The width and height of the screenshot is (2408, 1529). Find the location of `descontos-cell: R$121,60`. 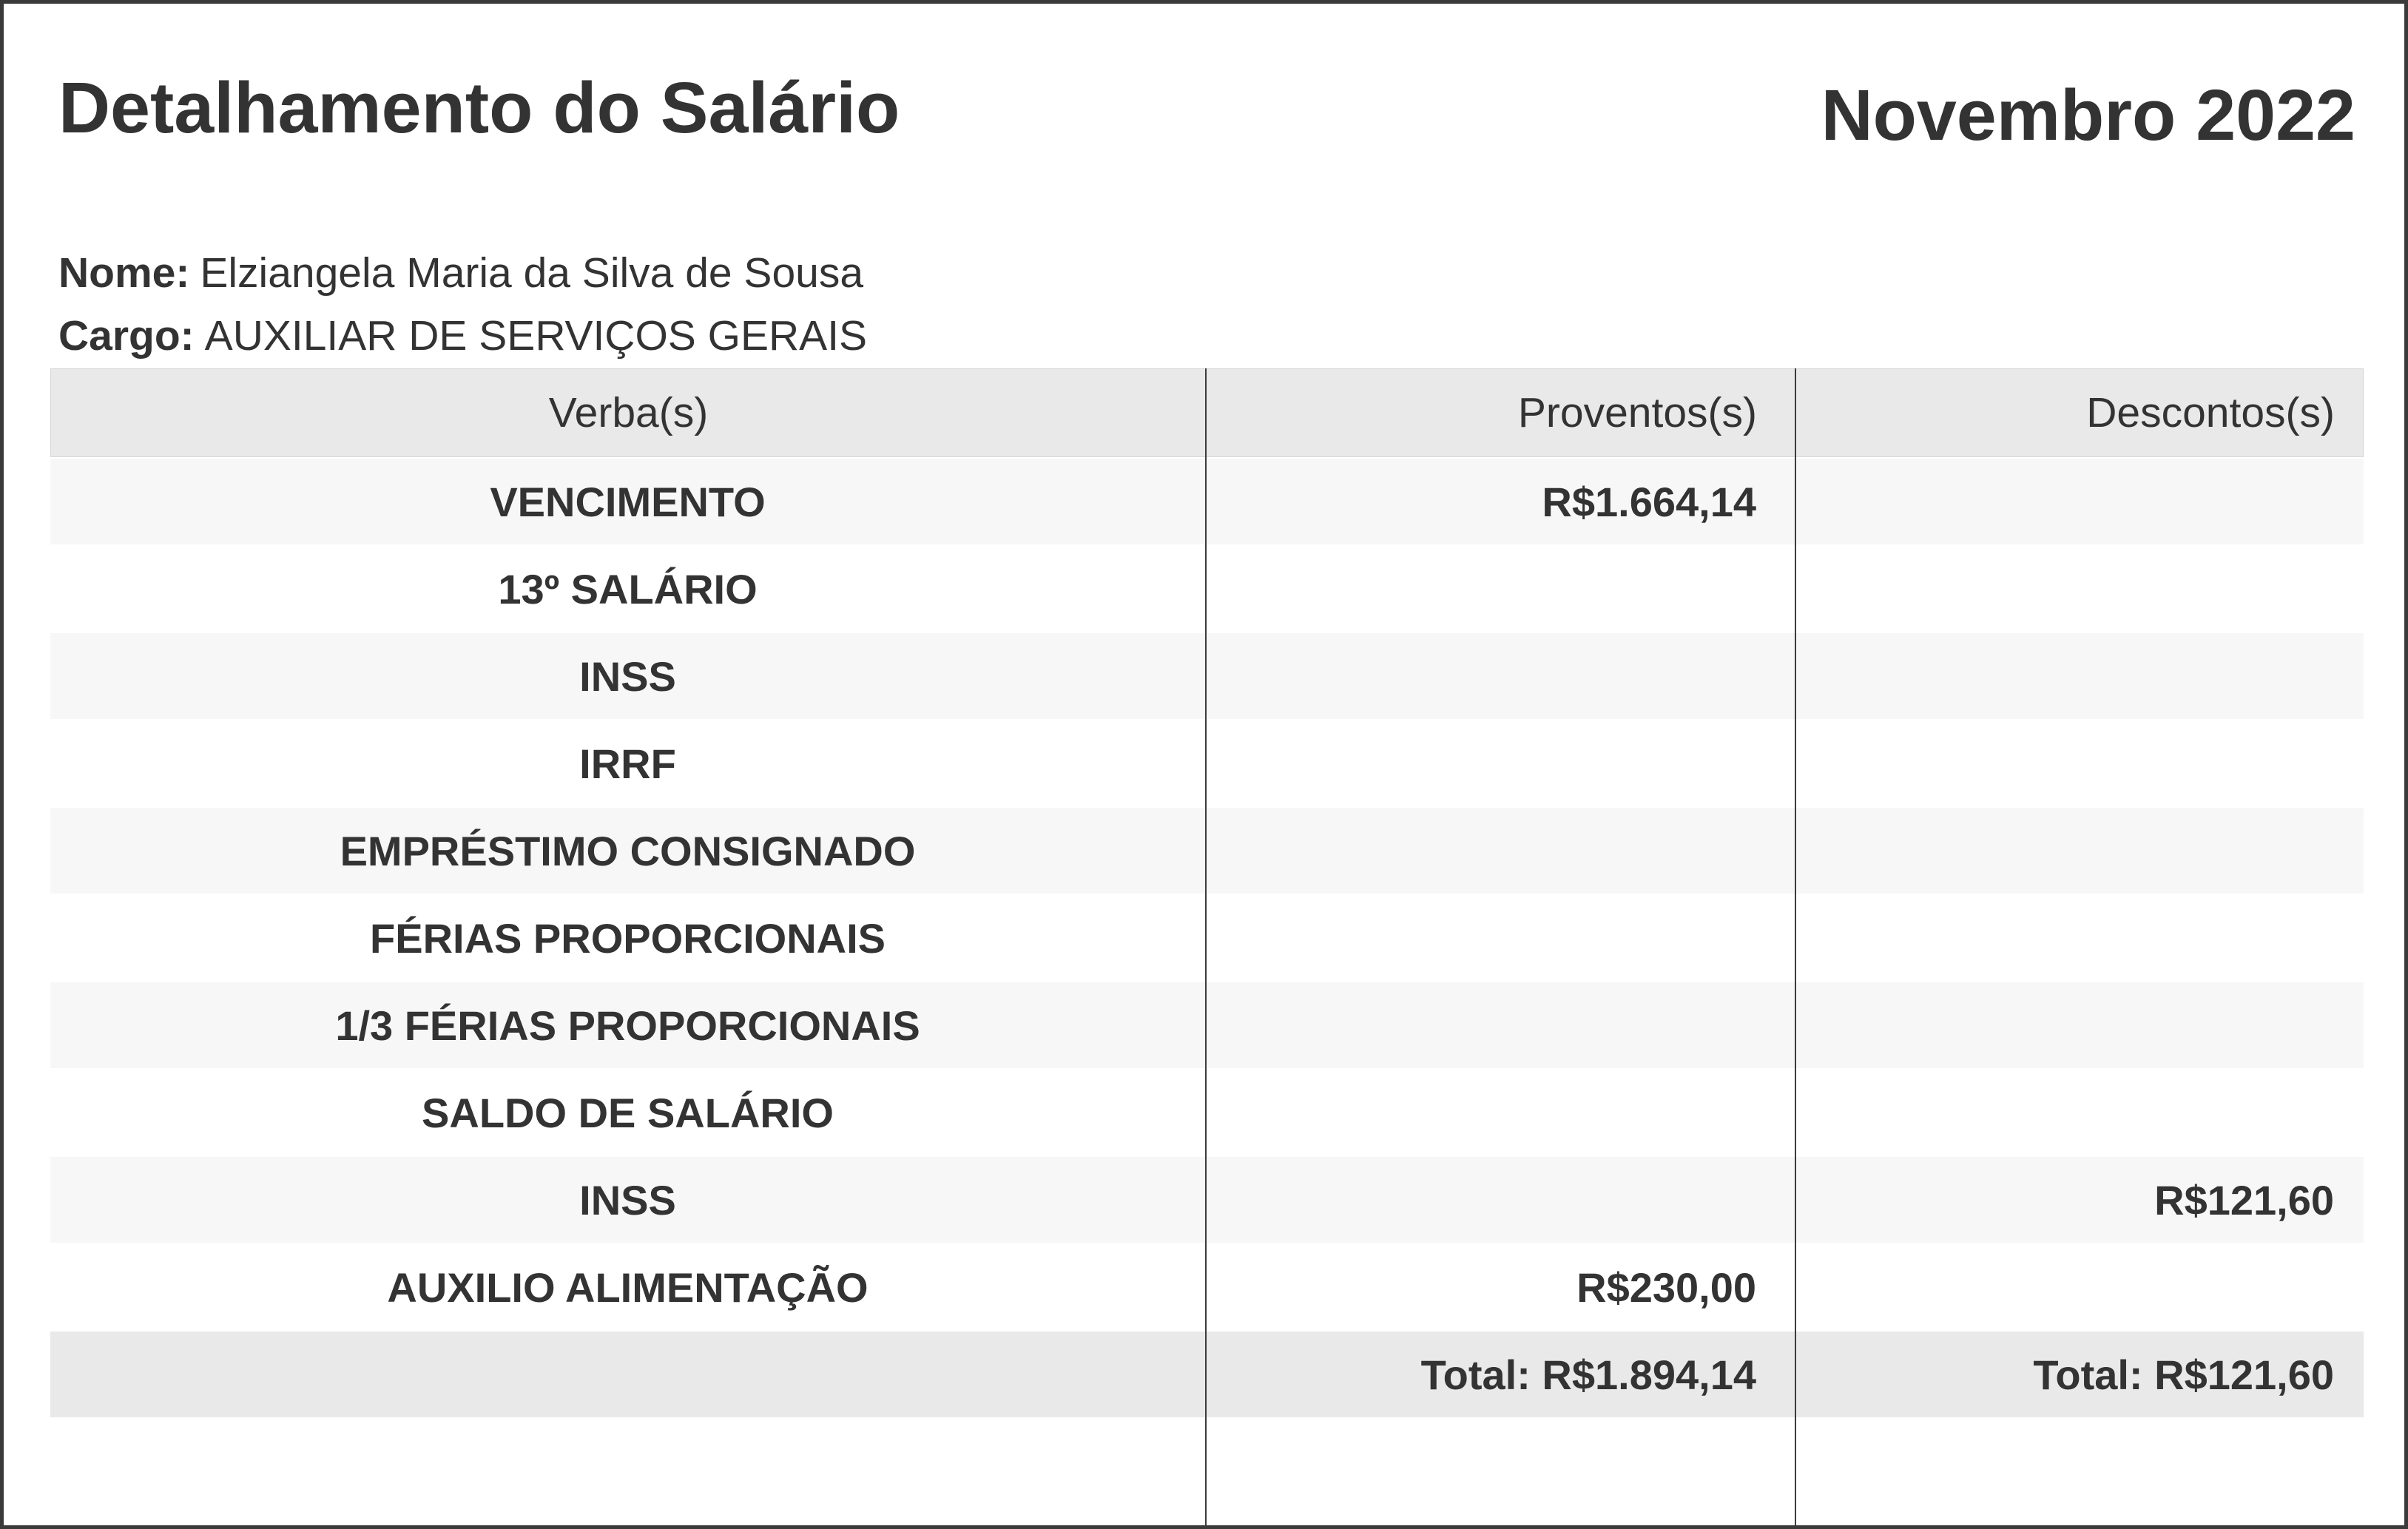

descontos-cell: R$121,60 is located at coordinates (2244, 1199).